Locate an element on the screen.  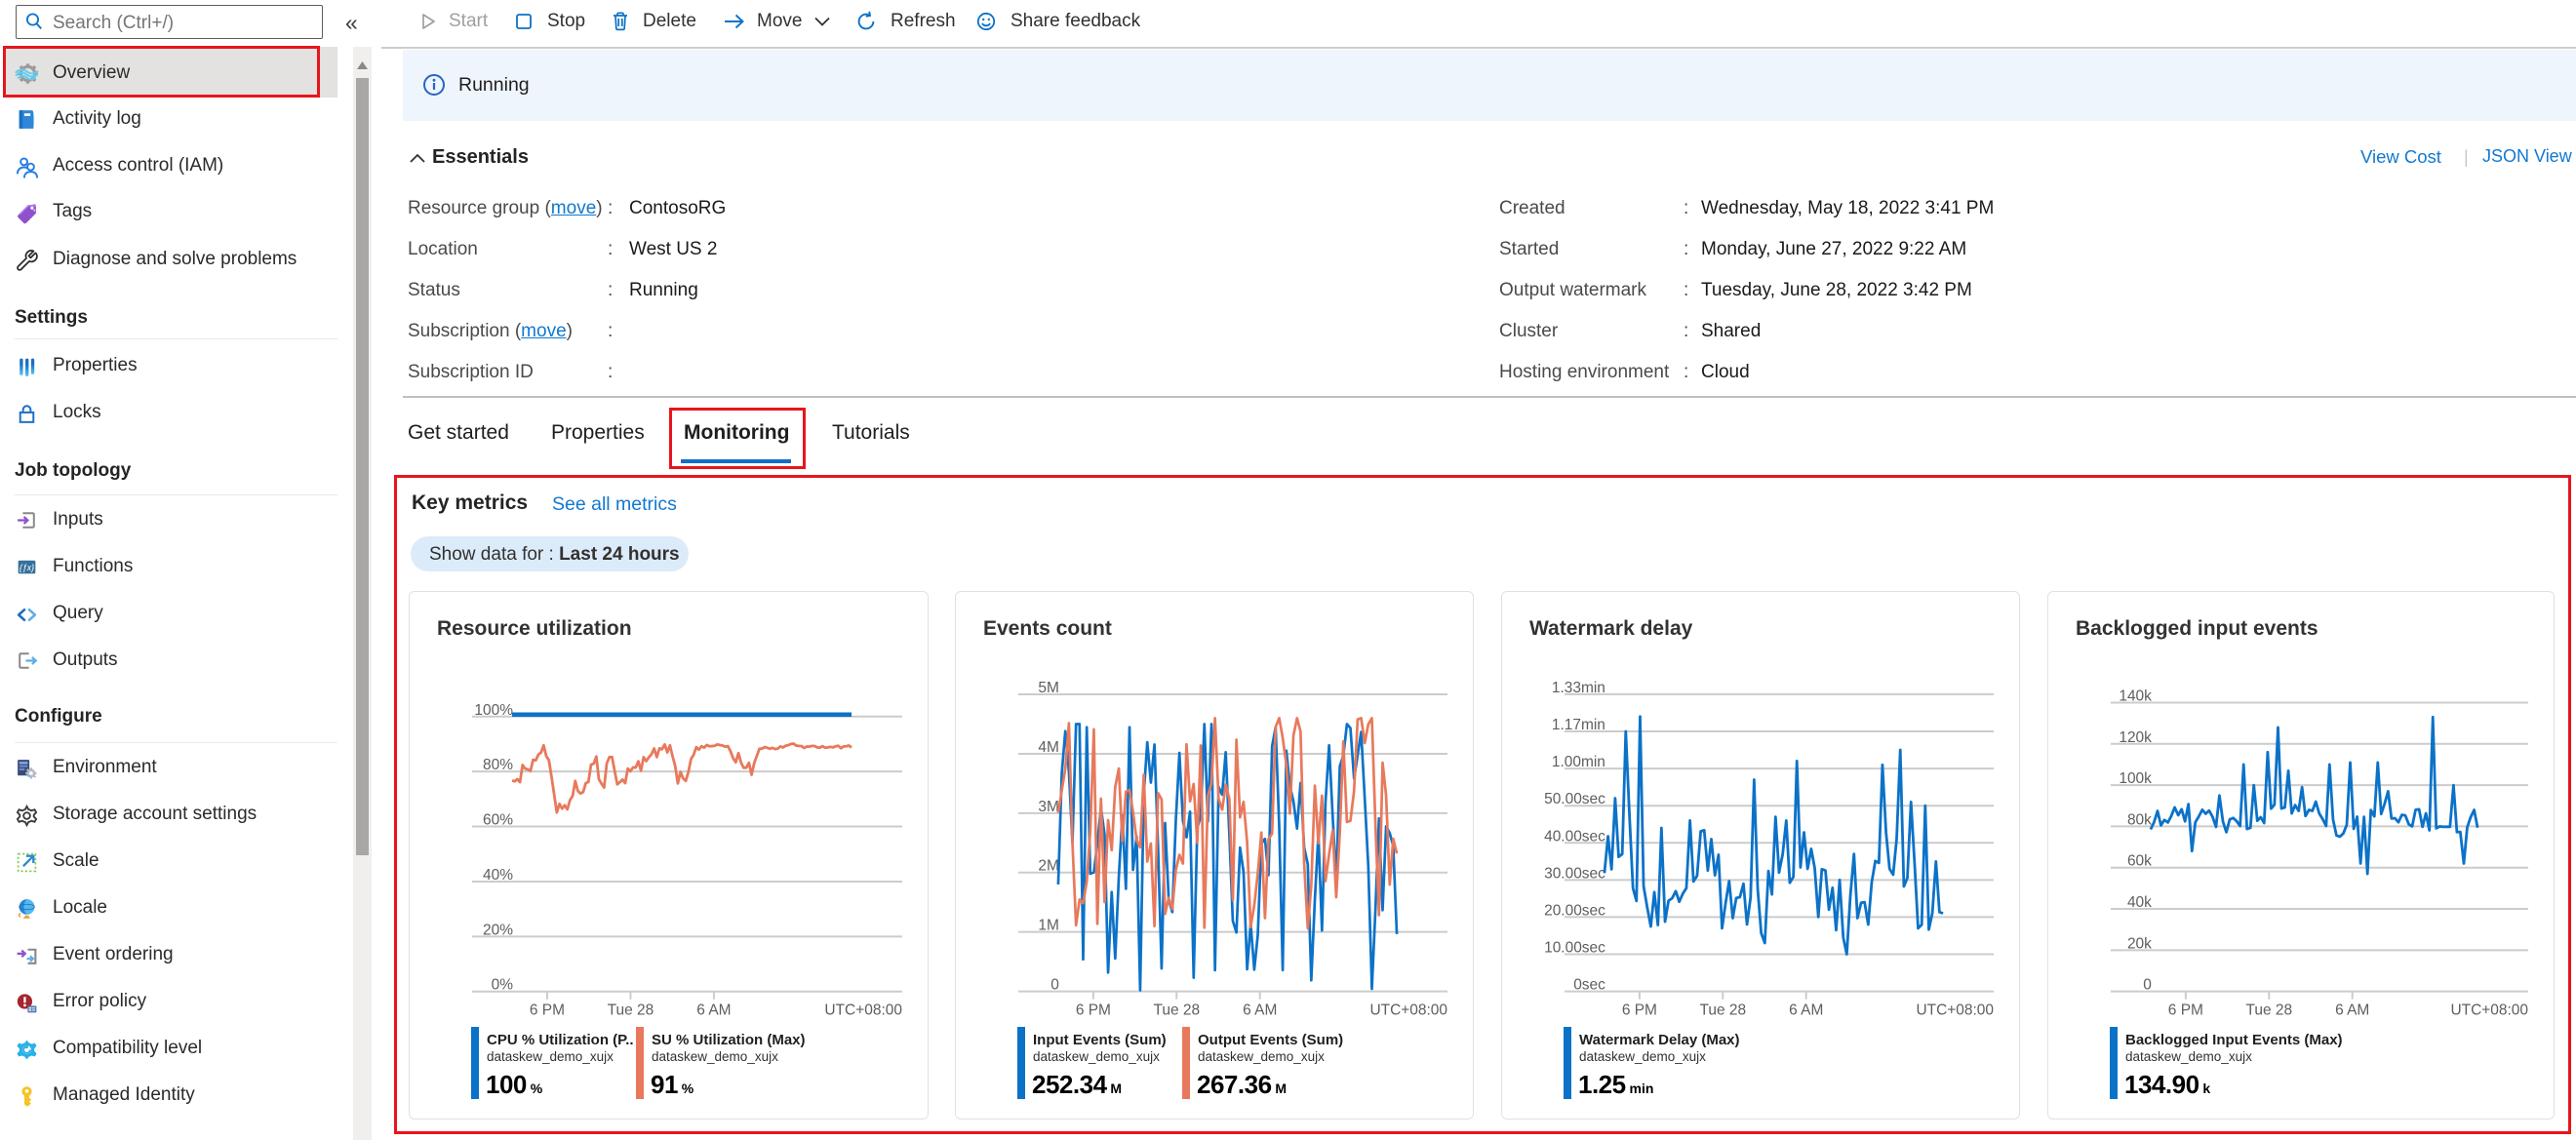
svg-text: 100k is located at coordinates (2135, 778).